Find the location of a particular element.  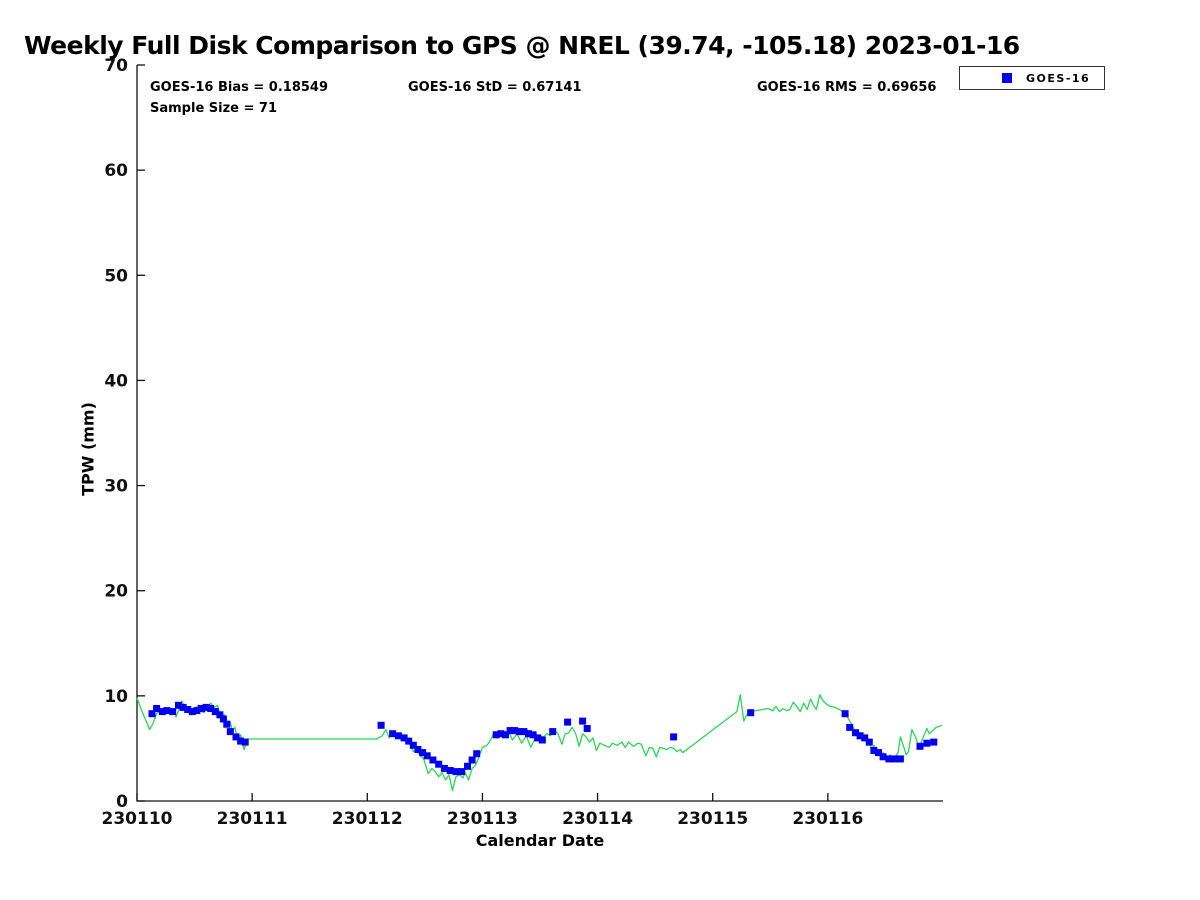

y-tick-label: 40 is located at coordinates (116, 381).